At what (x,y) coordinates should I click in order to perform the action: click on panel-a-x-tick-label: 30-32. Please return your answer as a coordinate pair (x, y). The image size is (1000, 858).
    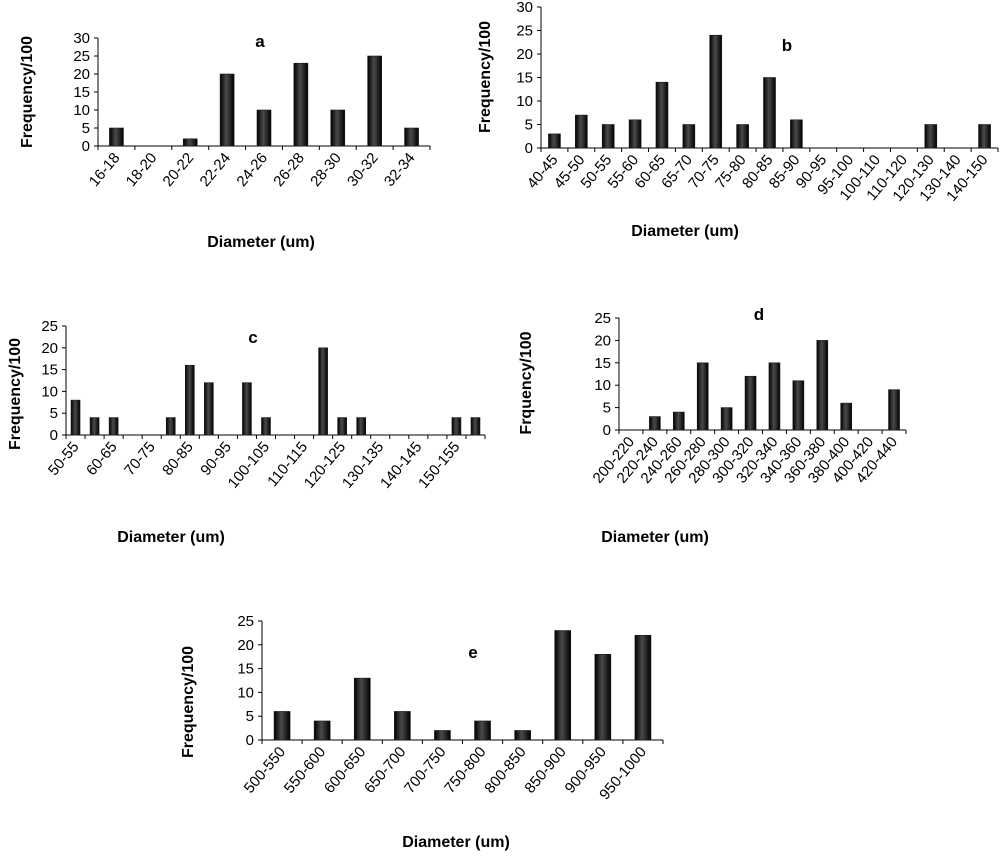
    Looking at the image, I should click on (363, 170).